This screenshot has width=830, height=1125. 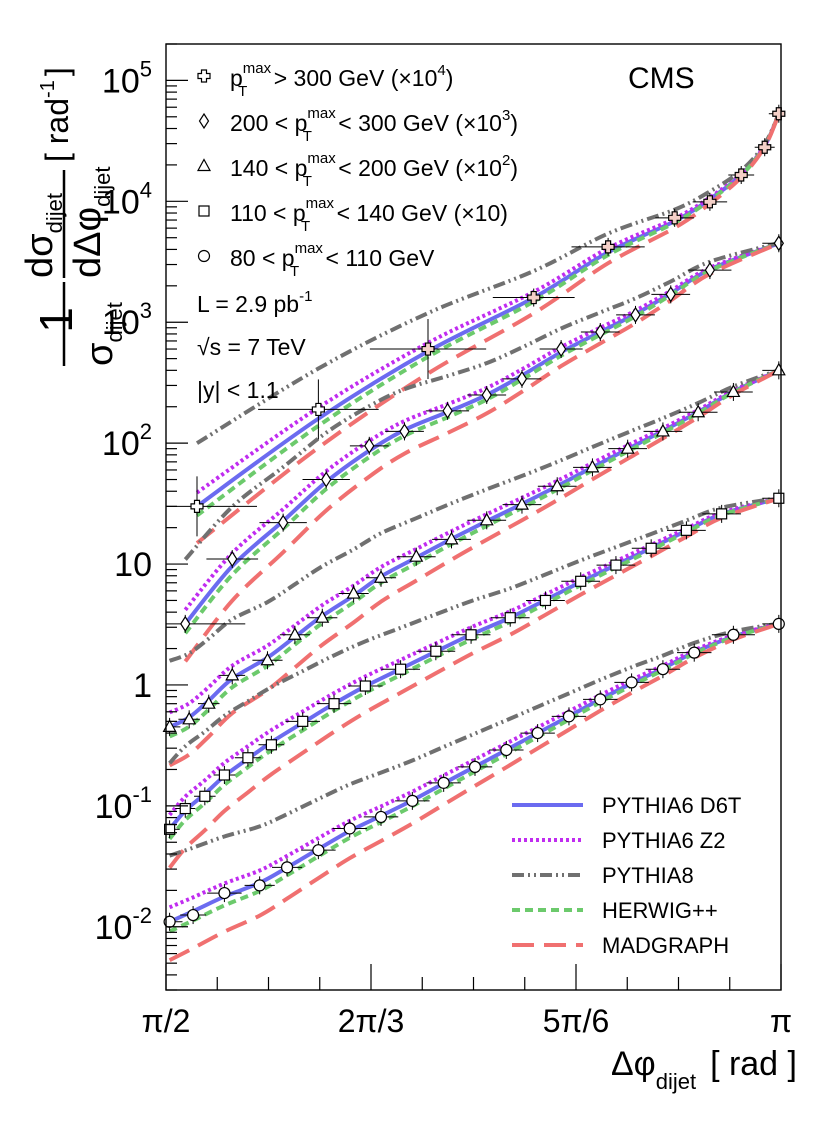 I want to click on y-tick-label: 10⁻¹, so click(x=123, y=804).